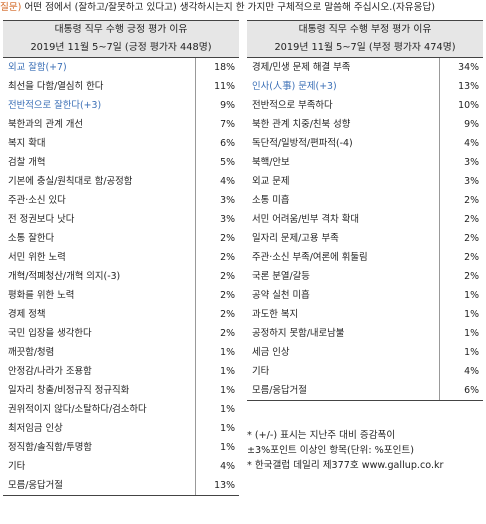  I want to click on table-row: 깨끗함/청렴 1%, so click(121, 352).